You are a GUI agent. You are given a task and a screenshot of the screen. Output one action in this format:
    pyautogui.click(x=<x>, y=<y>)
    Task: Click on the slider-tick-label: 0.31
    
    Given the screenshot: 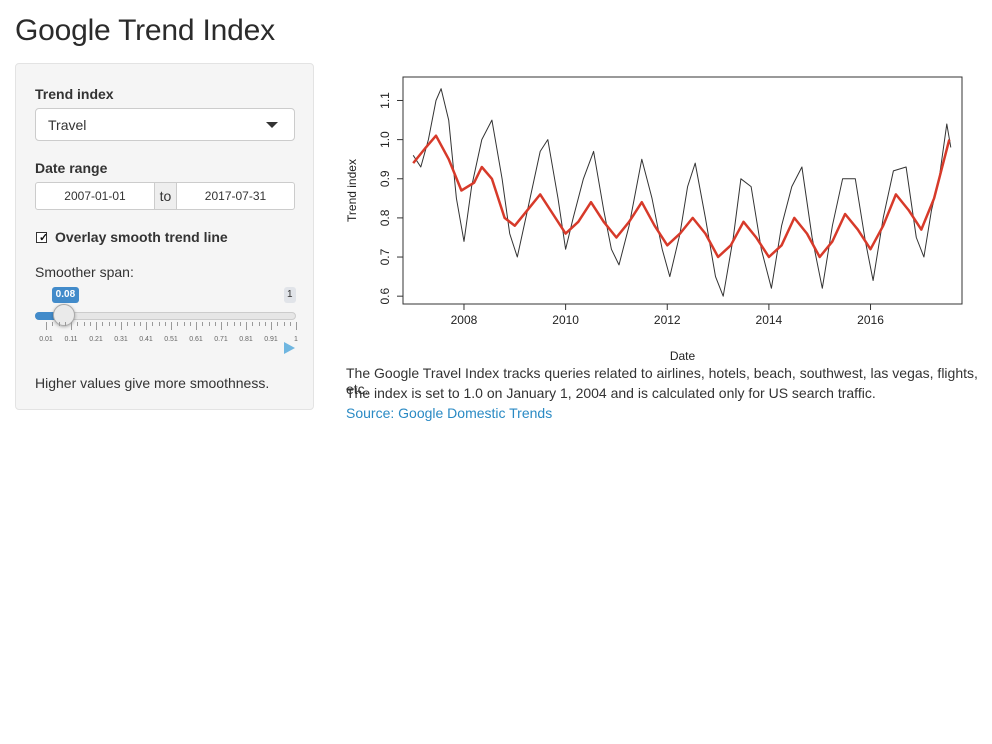 What is the action you would take?
    pyautogui.click(x=121, y=339)
    